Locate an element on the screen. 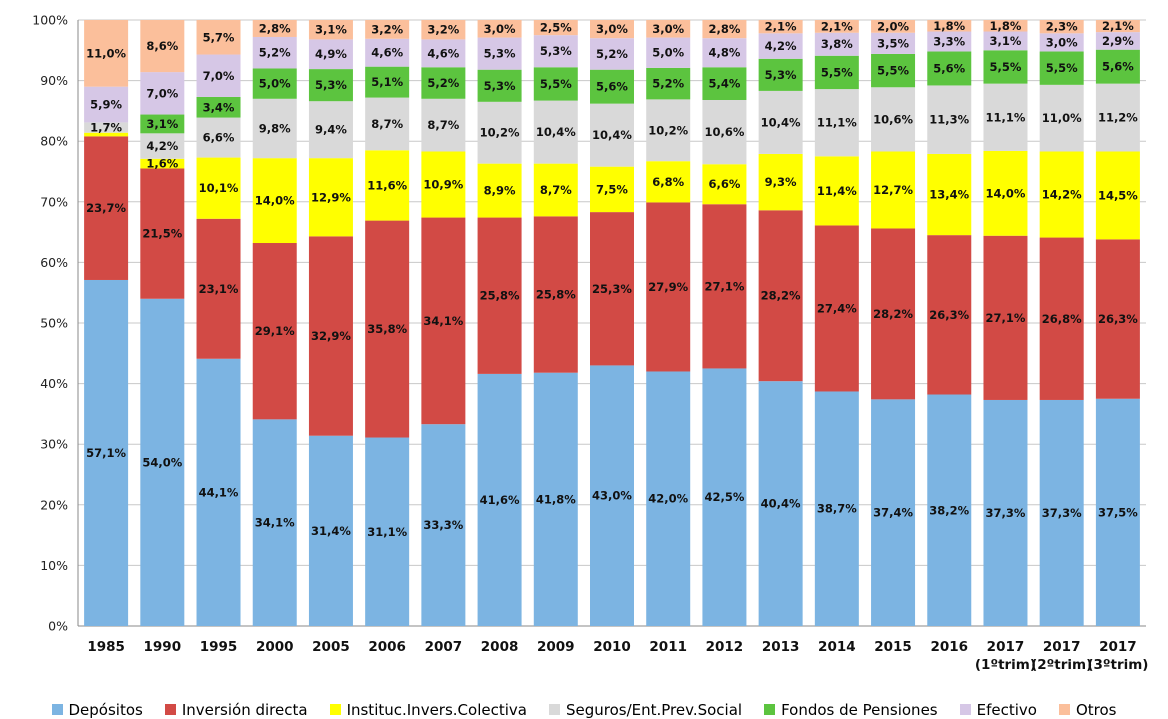 The width and height of the screenshot is (1168, 719). data-label: 2,8% is located at coordinates (724, 29).